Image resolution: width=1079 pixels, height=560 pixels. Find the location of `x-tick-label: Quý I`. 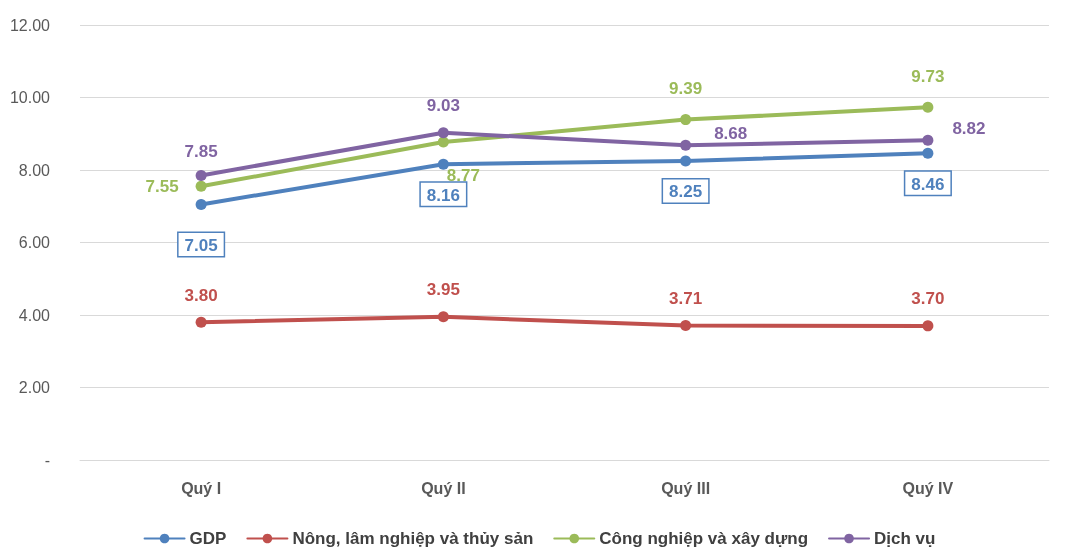

x-tick-label: Quý I is located at coordinates (201, 488).